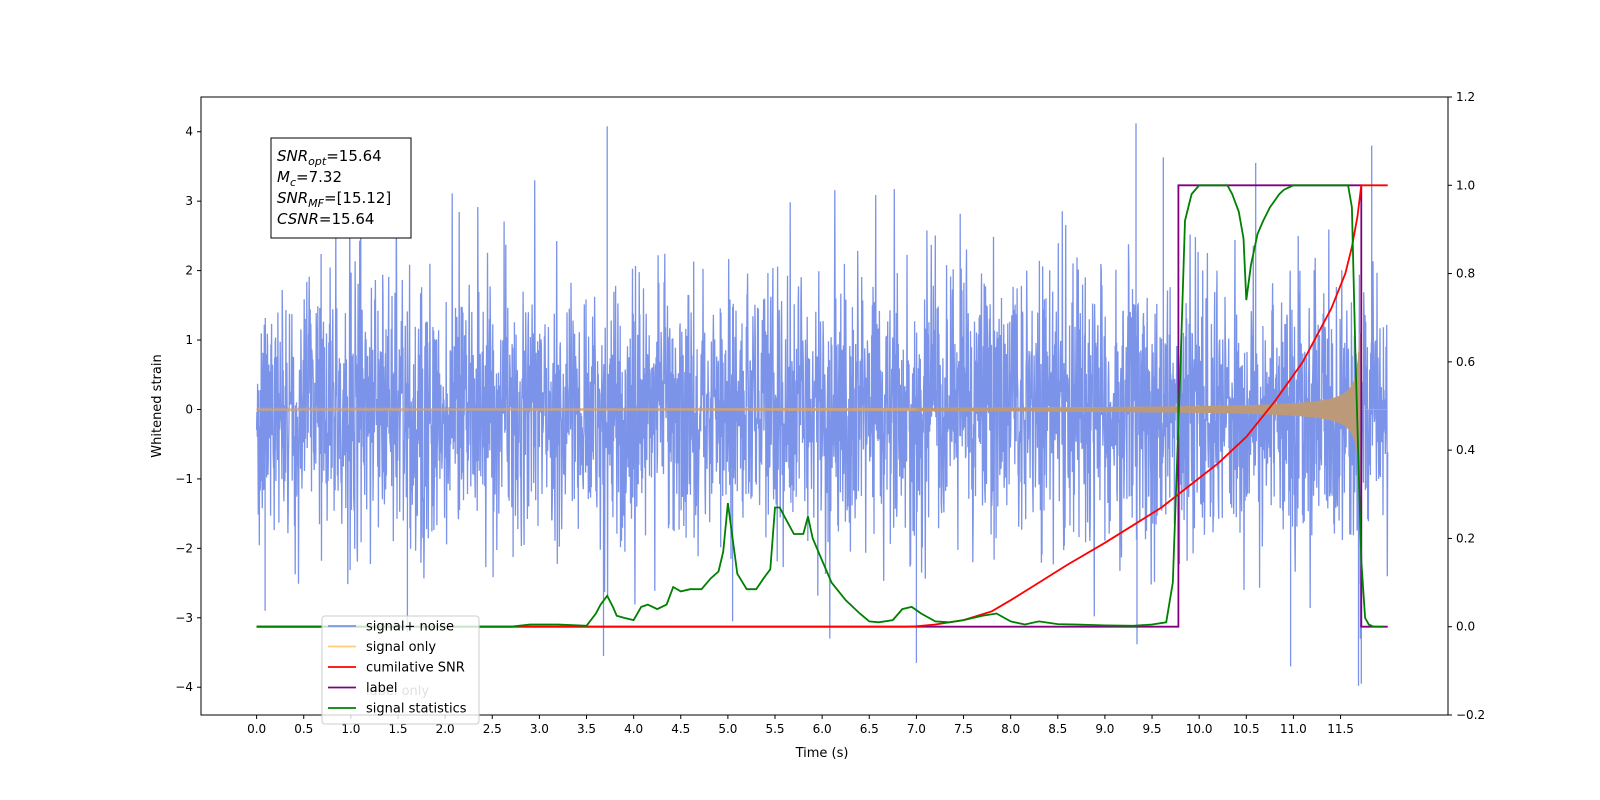  I want to click on x-tick-label: 1.5, so click(397, 729).